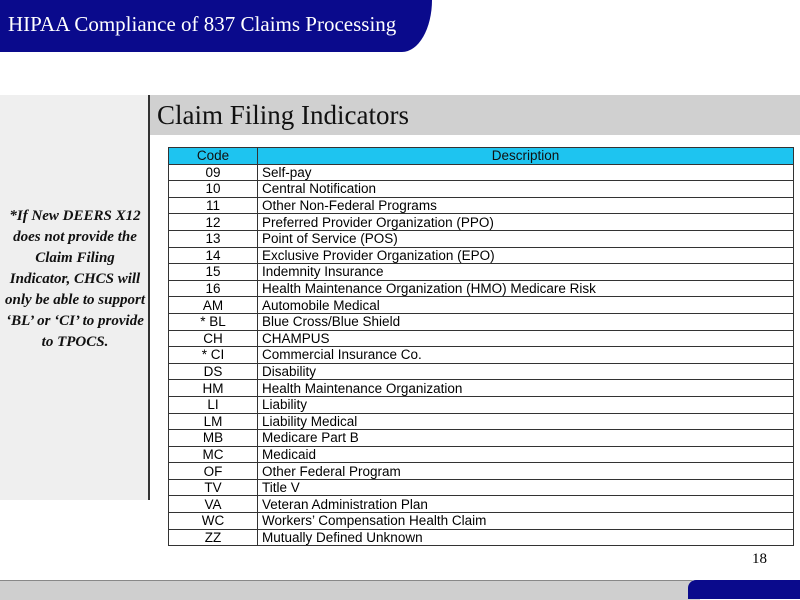  I want to click on code-cell: 12, so click(213, 222).